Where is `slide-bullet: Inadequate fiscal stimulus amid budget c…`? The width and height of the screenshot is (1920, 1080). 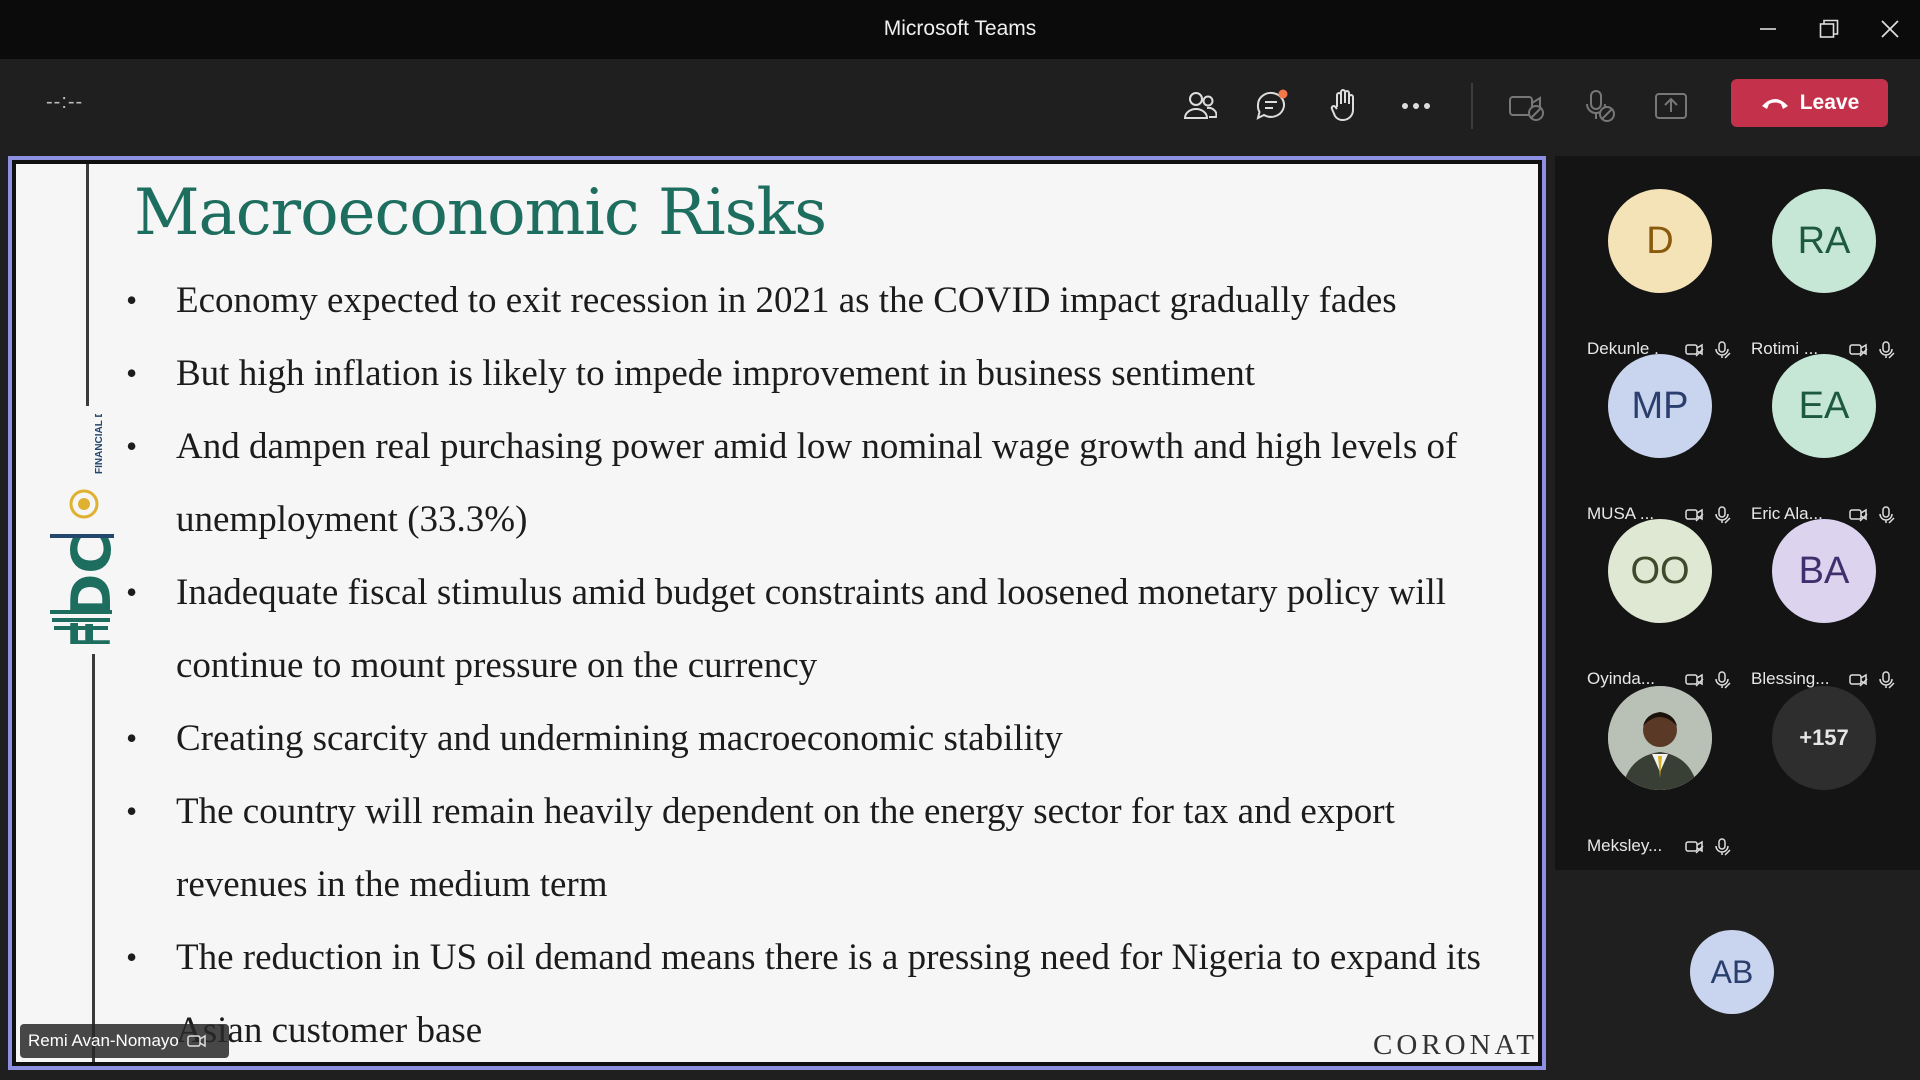 slide-bullet: Inadequate fiscal stimulus amid budget c… is located at coordinates (826, 629).